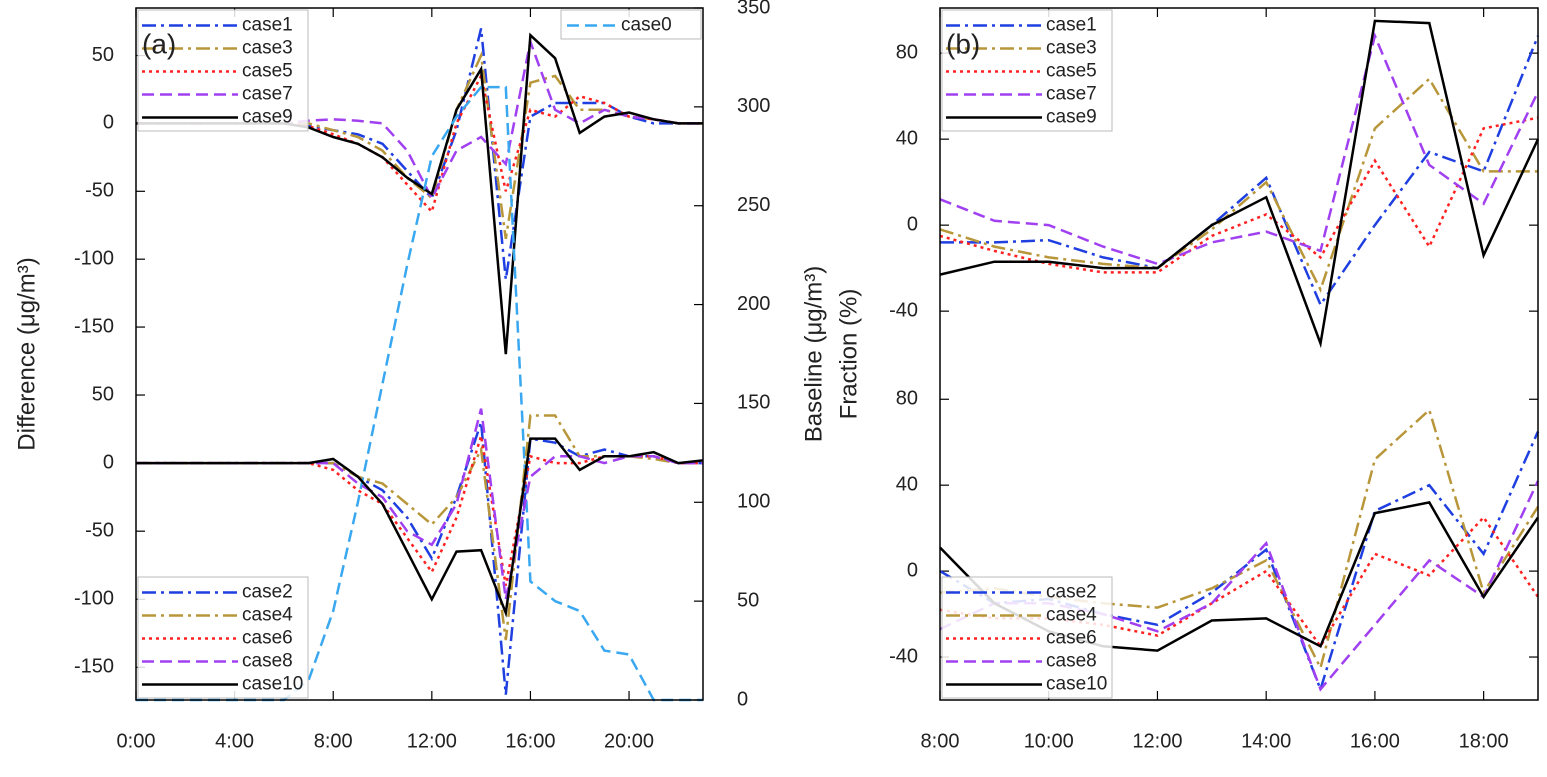  Describe the element at coordinates (753, 106) in the screenshot. I see `y2-tick-label: 300` at that location.